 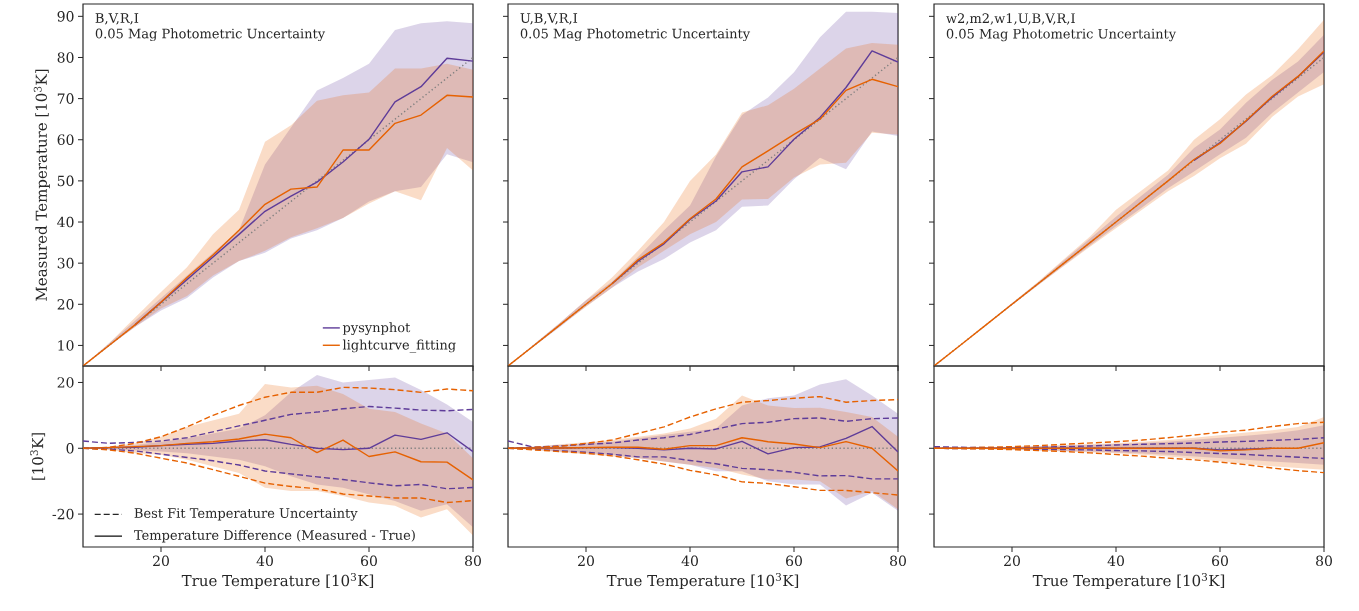 What do you see at coordinates (63, 514) in the screenshot?
I see `y-tick-label: -20` at bounding box center [63, 514].